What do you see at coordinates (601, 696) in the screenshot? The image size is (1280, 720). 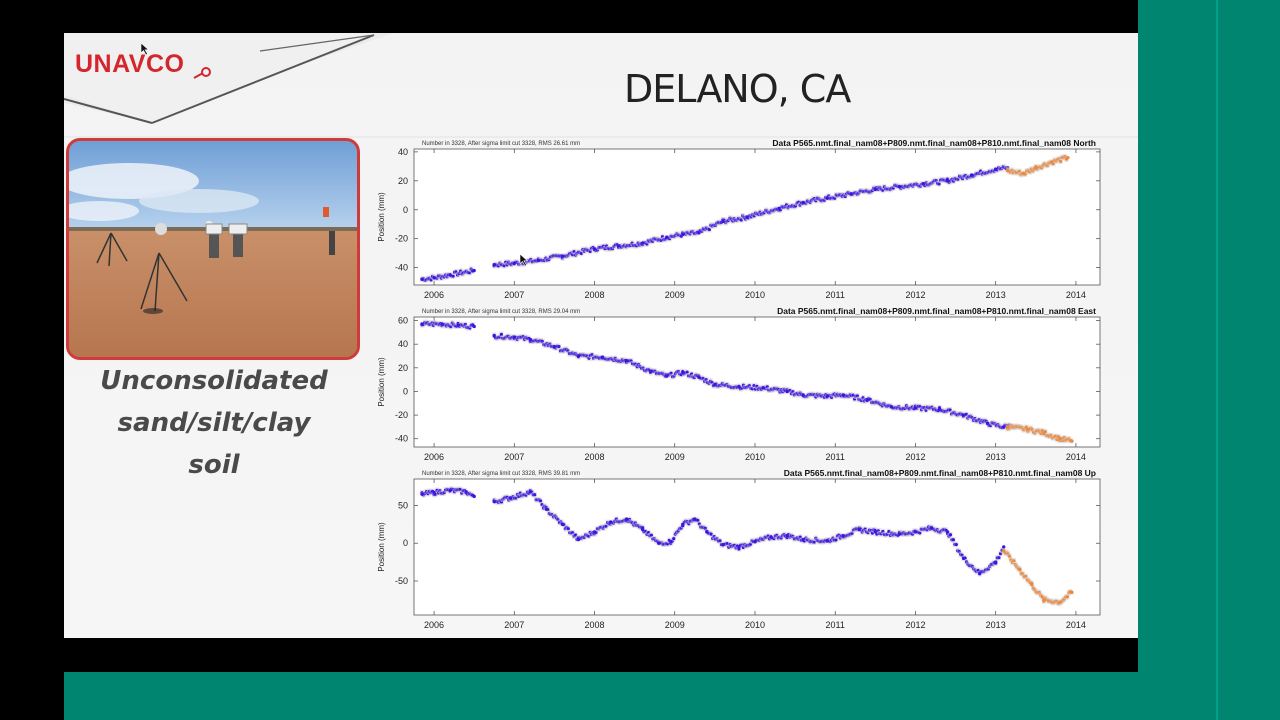 I see `bottom-teal-panel` at bounding box center [601, 696].